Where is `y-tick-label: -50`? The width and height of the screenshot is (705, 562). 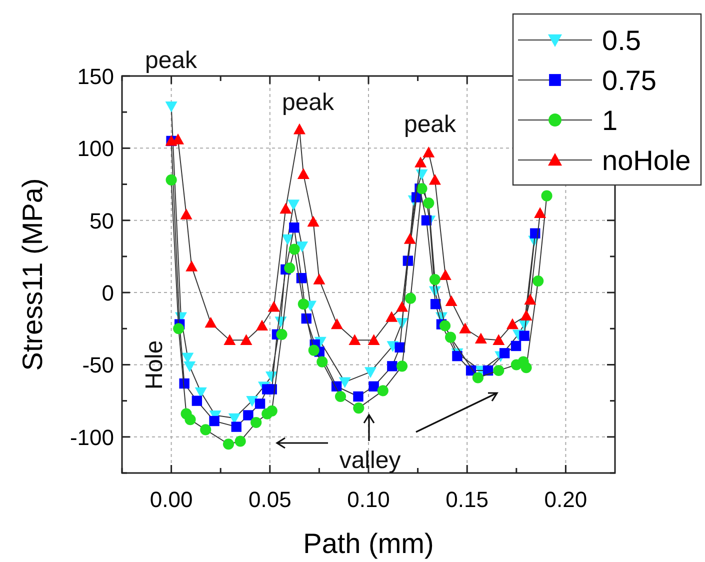 y-tick-label: -50 is located at coordinates (98, 365).